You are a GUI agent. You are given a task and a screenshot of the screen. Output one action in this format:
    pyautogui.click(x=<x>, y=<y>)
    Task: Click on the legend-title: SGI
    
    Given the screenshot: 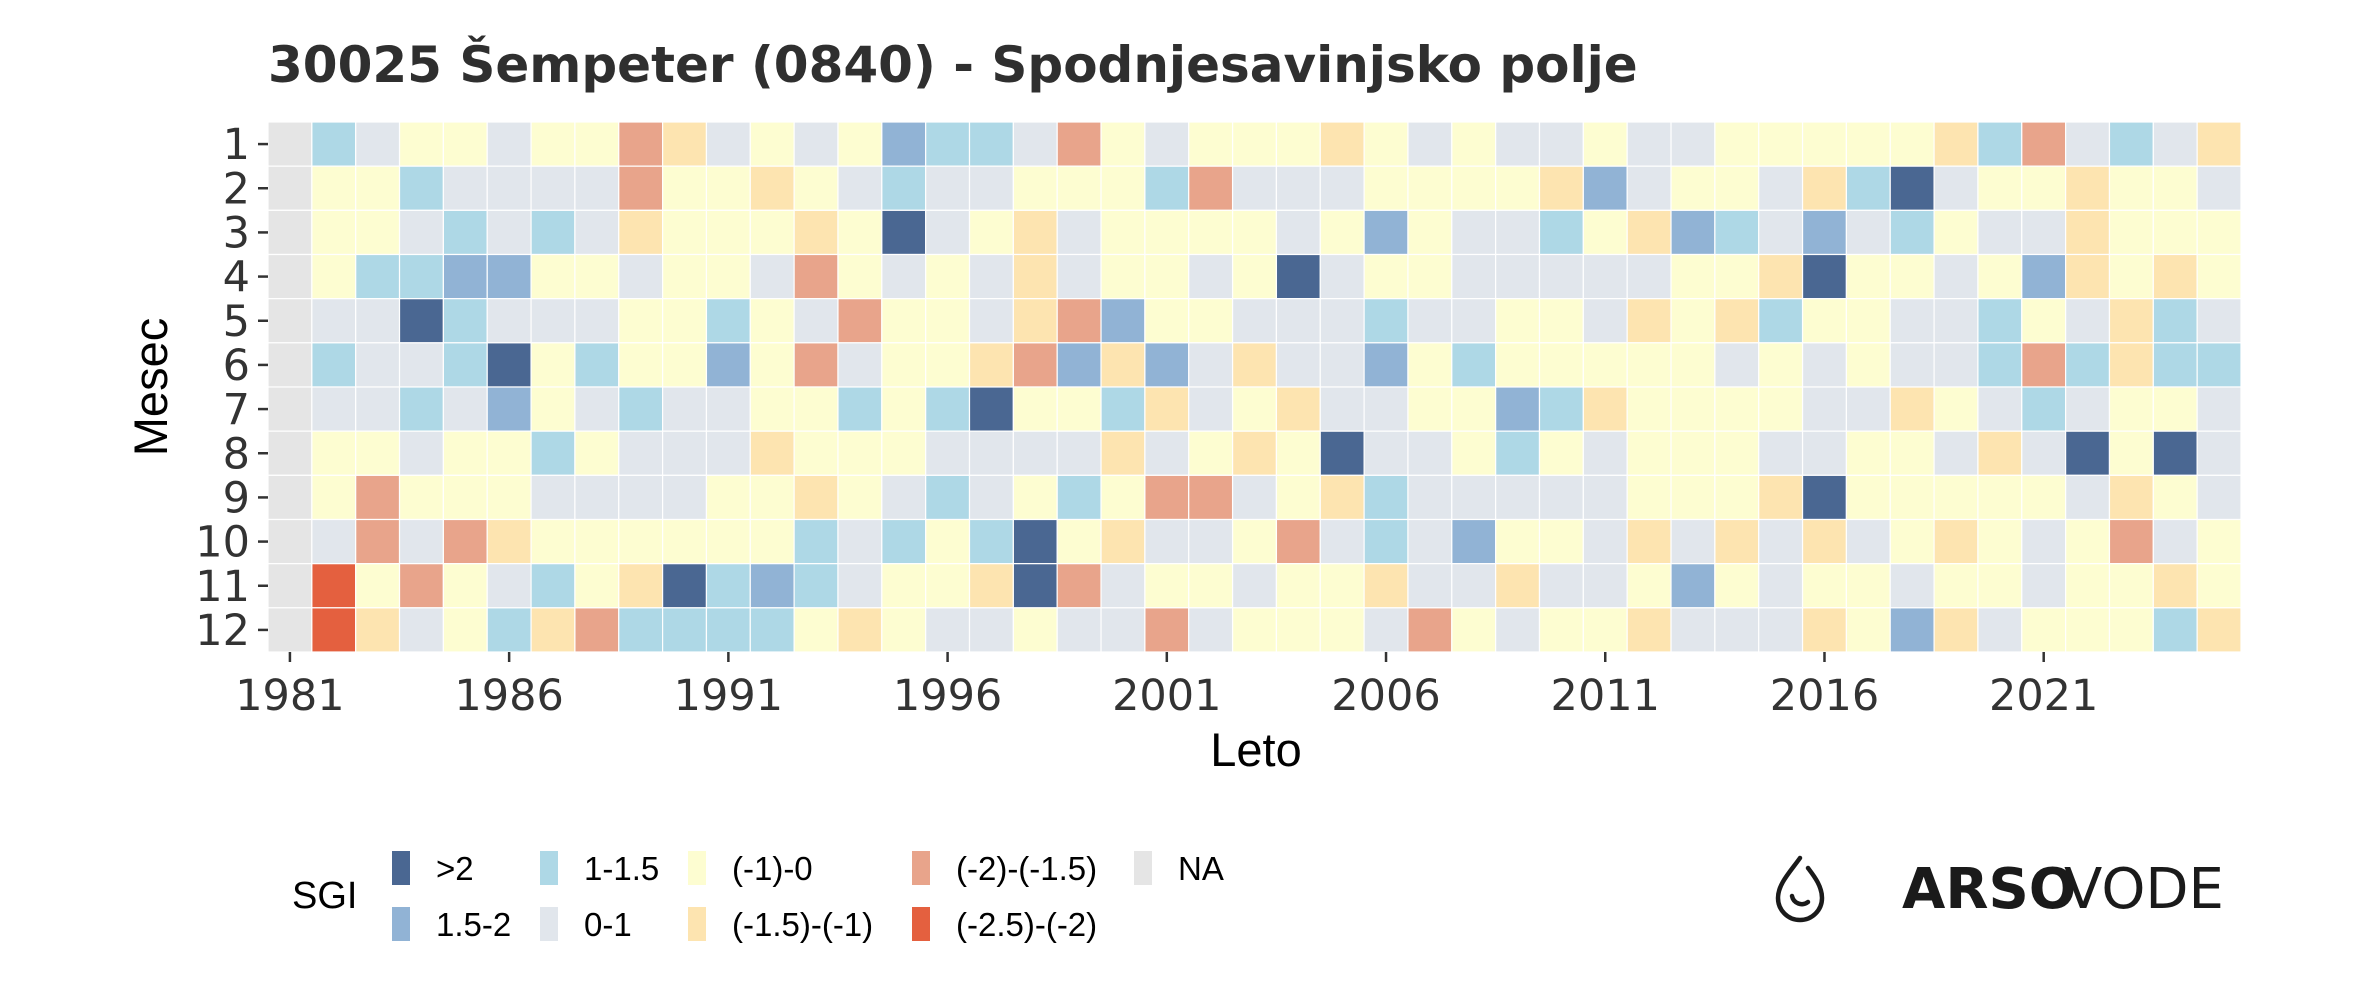 What is the action you would take?
    pyautogui.click(x=324, y=896)
    